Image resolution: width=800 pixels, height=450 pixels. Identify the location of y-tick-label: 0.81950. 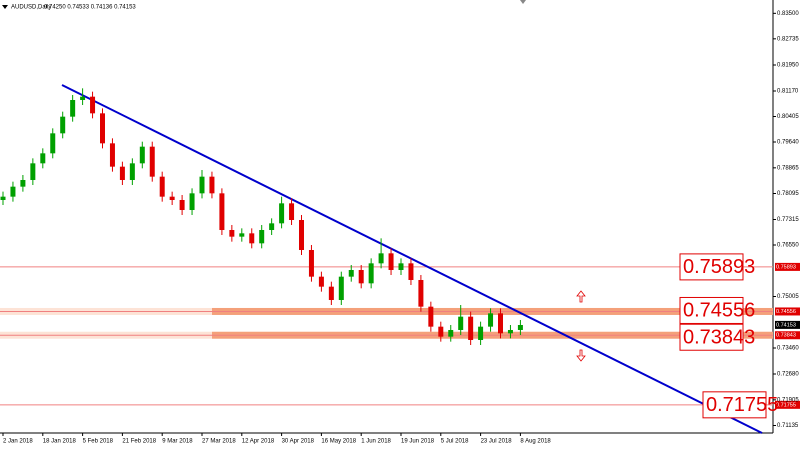
(788, 66).